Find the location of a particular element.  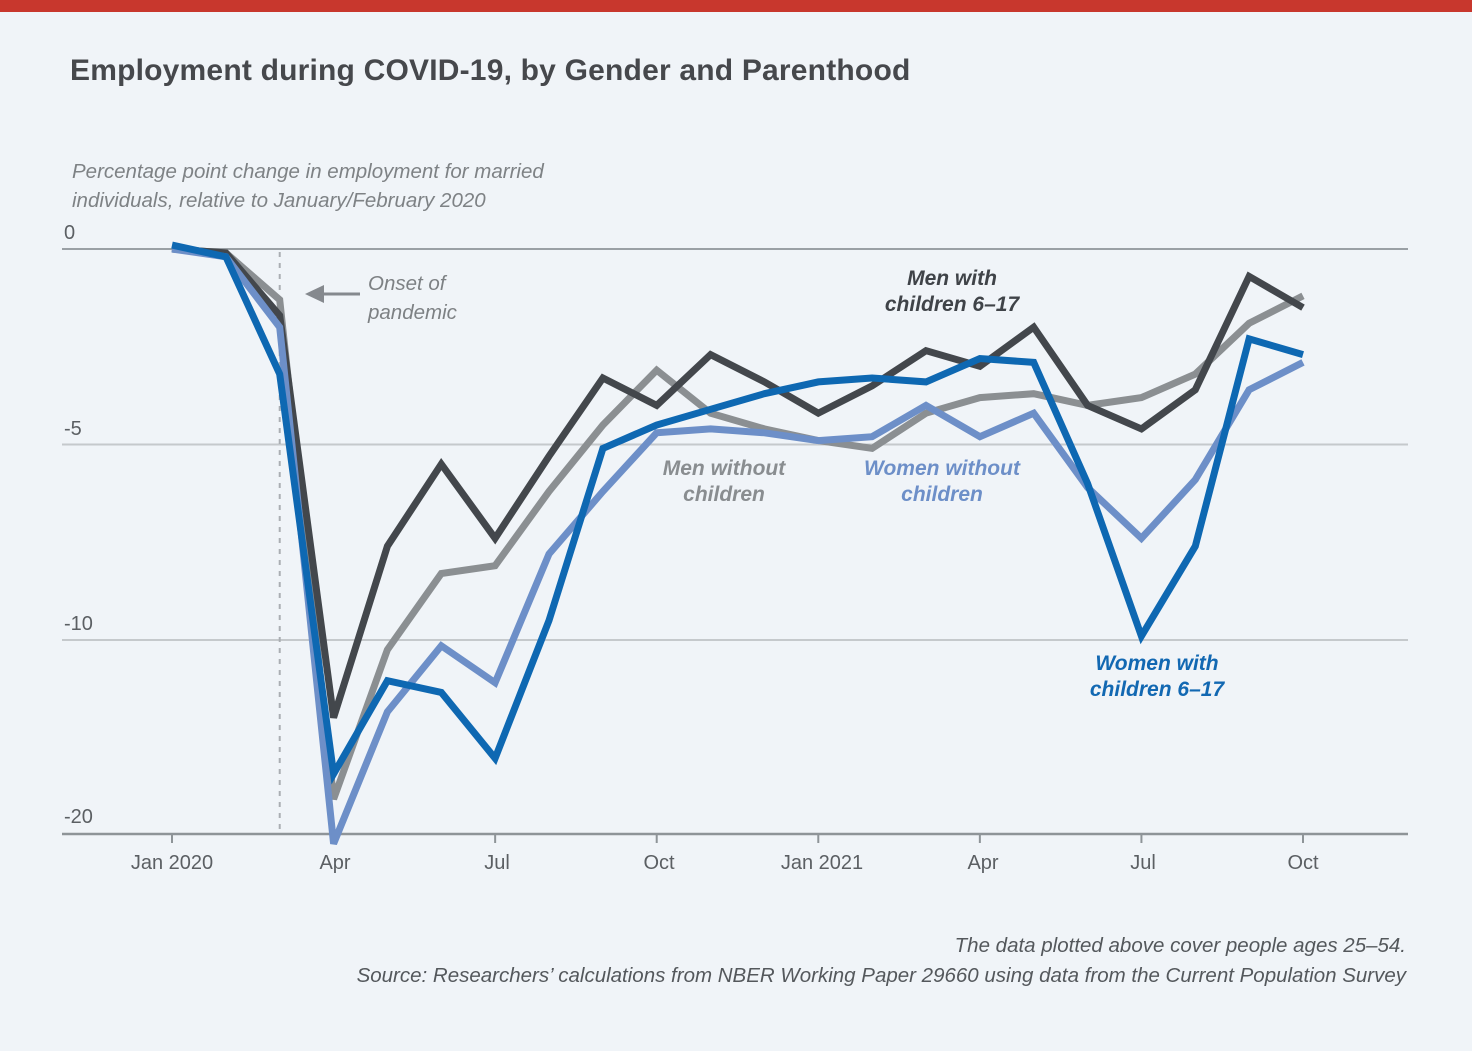

x-tick-jul-2021: Jul is located at coordinates (1143, 863).